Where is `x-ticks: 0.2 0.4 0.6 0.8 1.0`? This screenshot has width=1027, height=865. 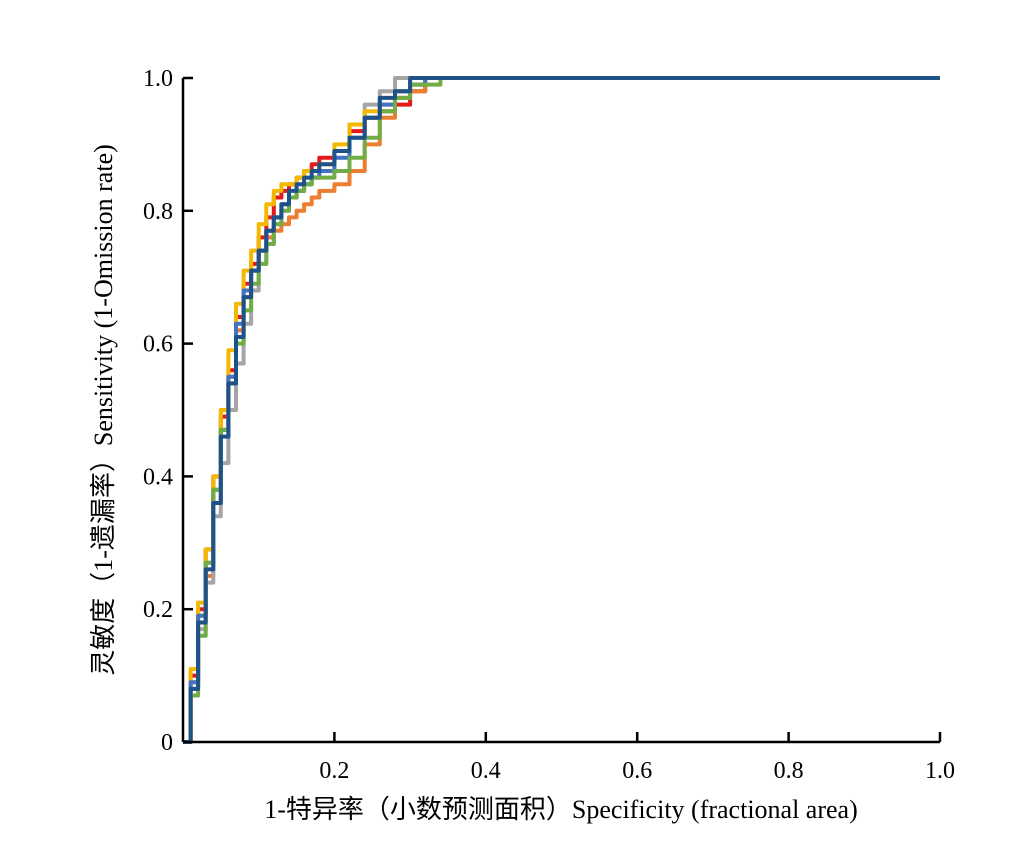 x-ticks: 0.2 0.4 0.6 0.8 1.0 is located at coordinates (637, 758).